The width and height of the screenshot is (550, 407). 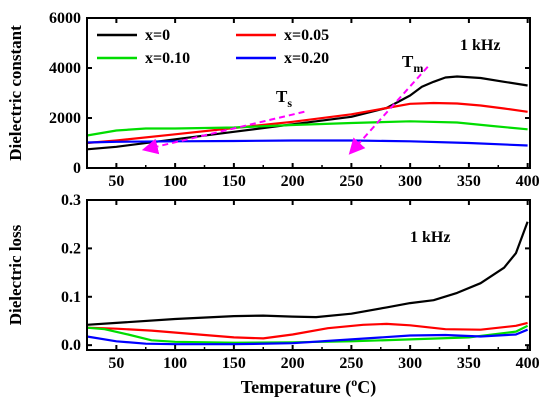 I want to click on annotation-subscript: m, so click(x=418, y=68).